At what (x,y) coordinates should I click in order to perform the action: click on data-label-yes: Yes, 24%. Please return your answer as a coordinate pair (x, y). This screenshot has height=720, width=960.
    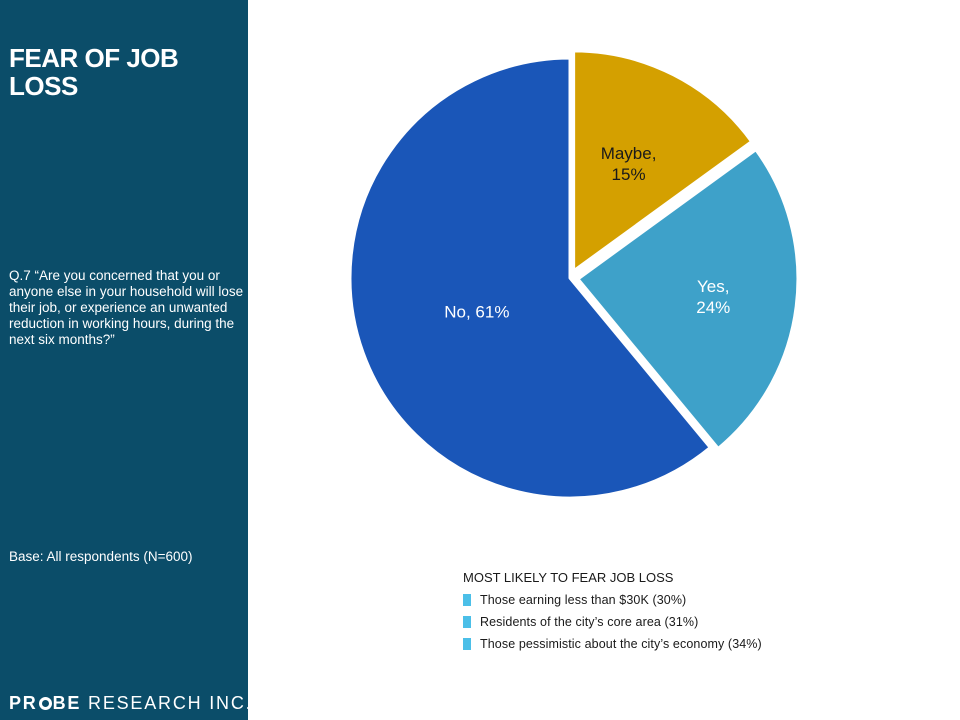
    Looking at the image, I should click on (713, 297).